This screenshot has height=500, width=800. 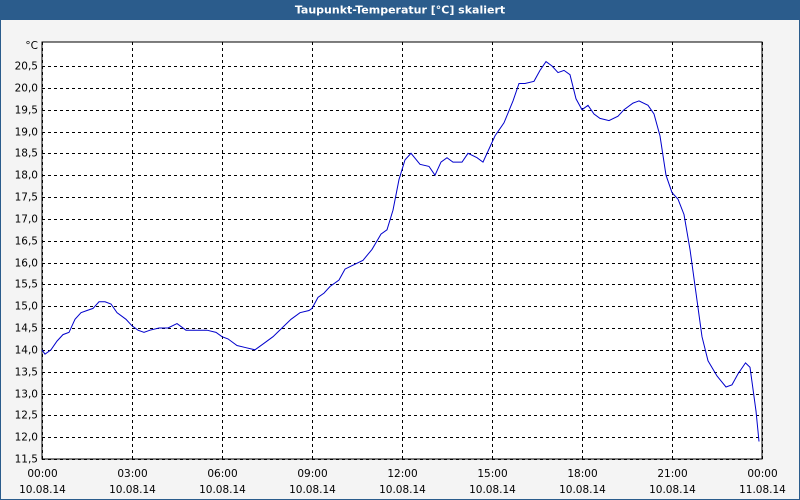 What do you see at coordinates (26, 67) in the screenshot?
I see `y-tick-label: 20,5` at bounding box center [26, 67].